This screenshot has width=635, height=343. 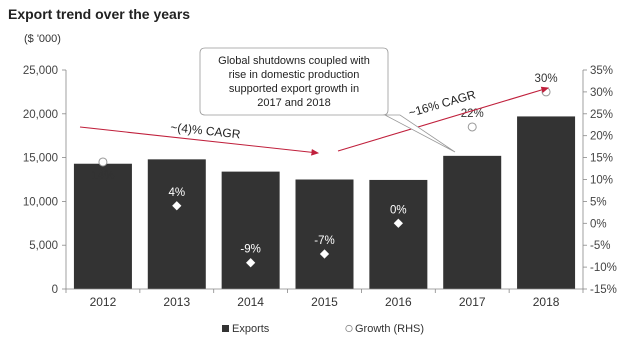 I want to click on left-axis-ticks: 0 5,000 10,000 15,000 20,000 25,000, so click(x=44, y=180).